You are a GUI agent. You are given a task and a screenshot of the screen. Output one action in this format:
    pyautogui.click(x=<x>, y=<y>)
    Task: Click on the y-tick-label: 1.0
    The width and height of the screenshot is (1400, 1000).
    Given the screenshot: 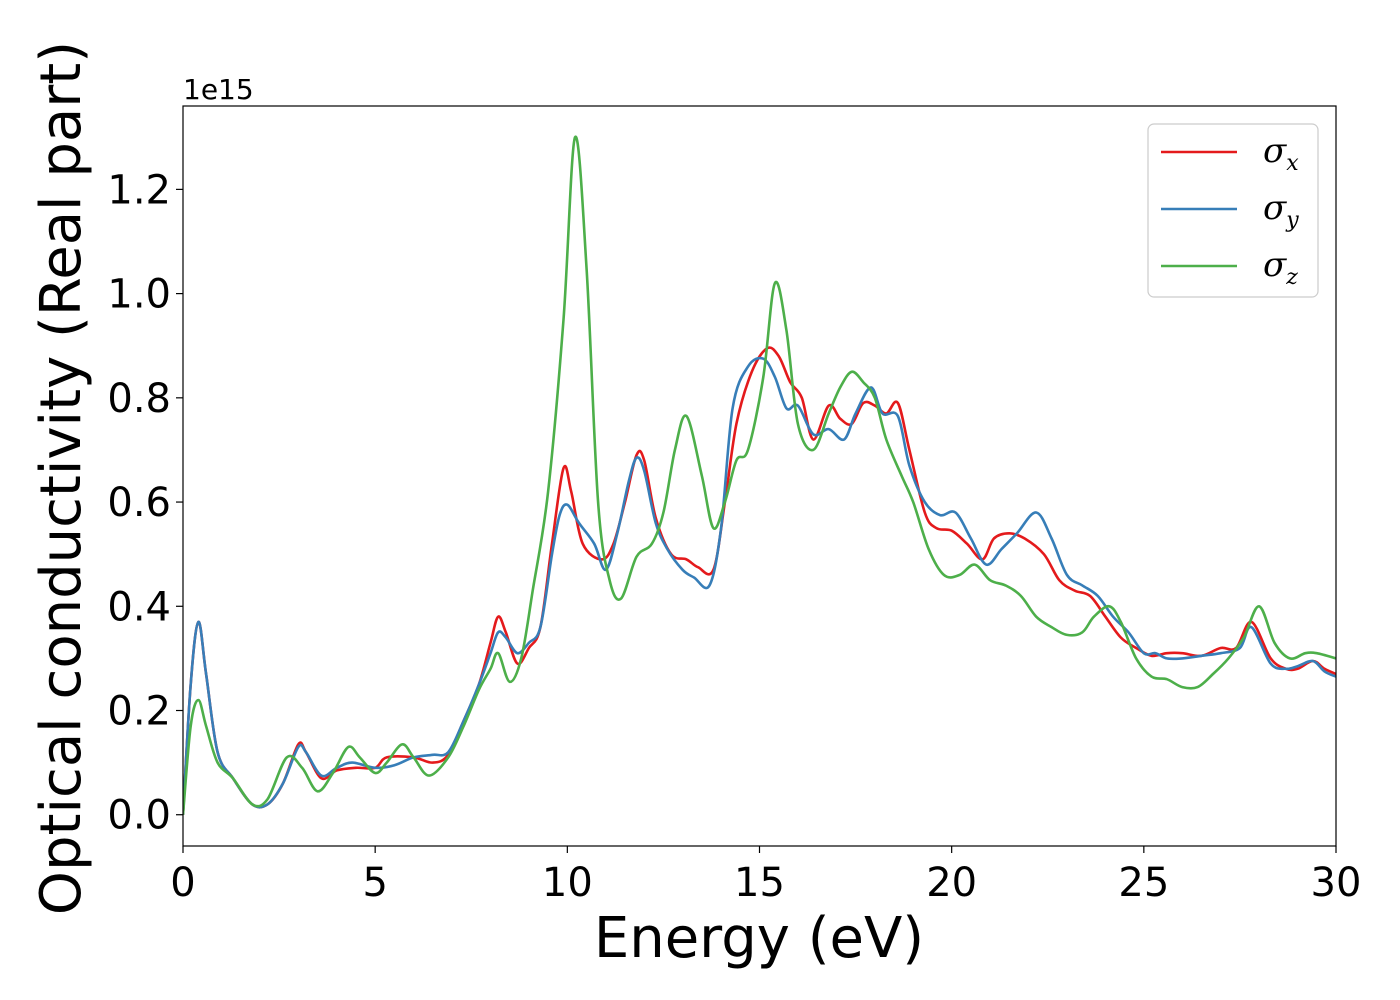 What is the action you would take?
    pyautogui.click(x=139, y=295)
    